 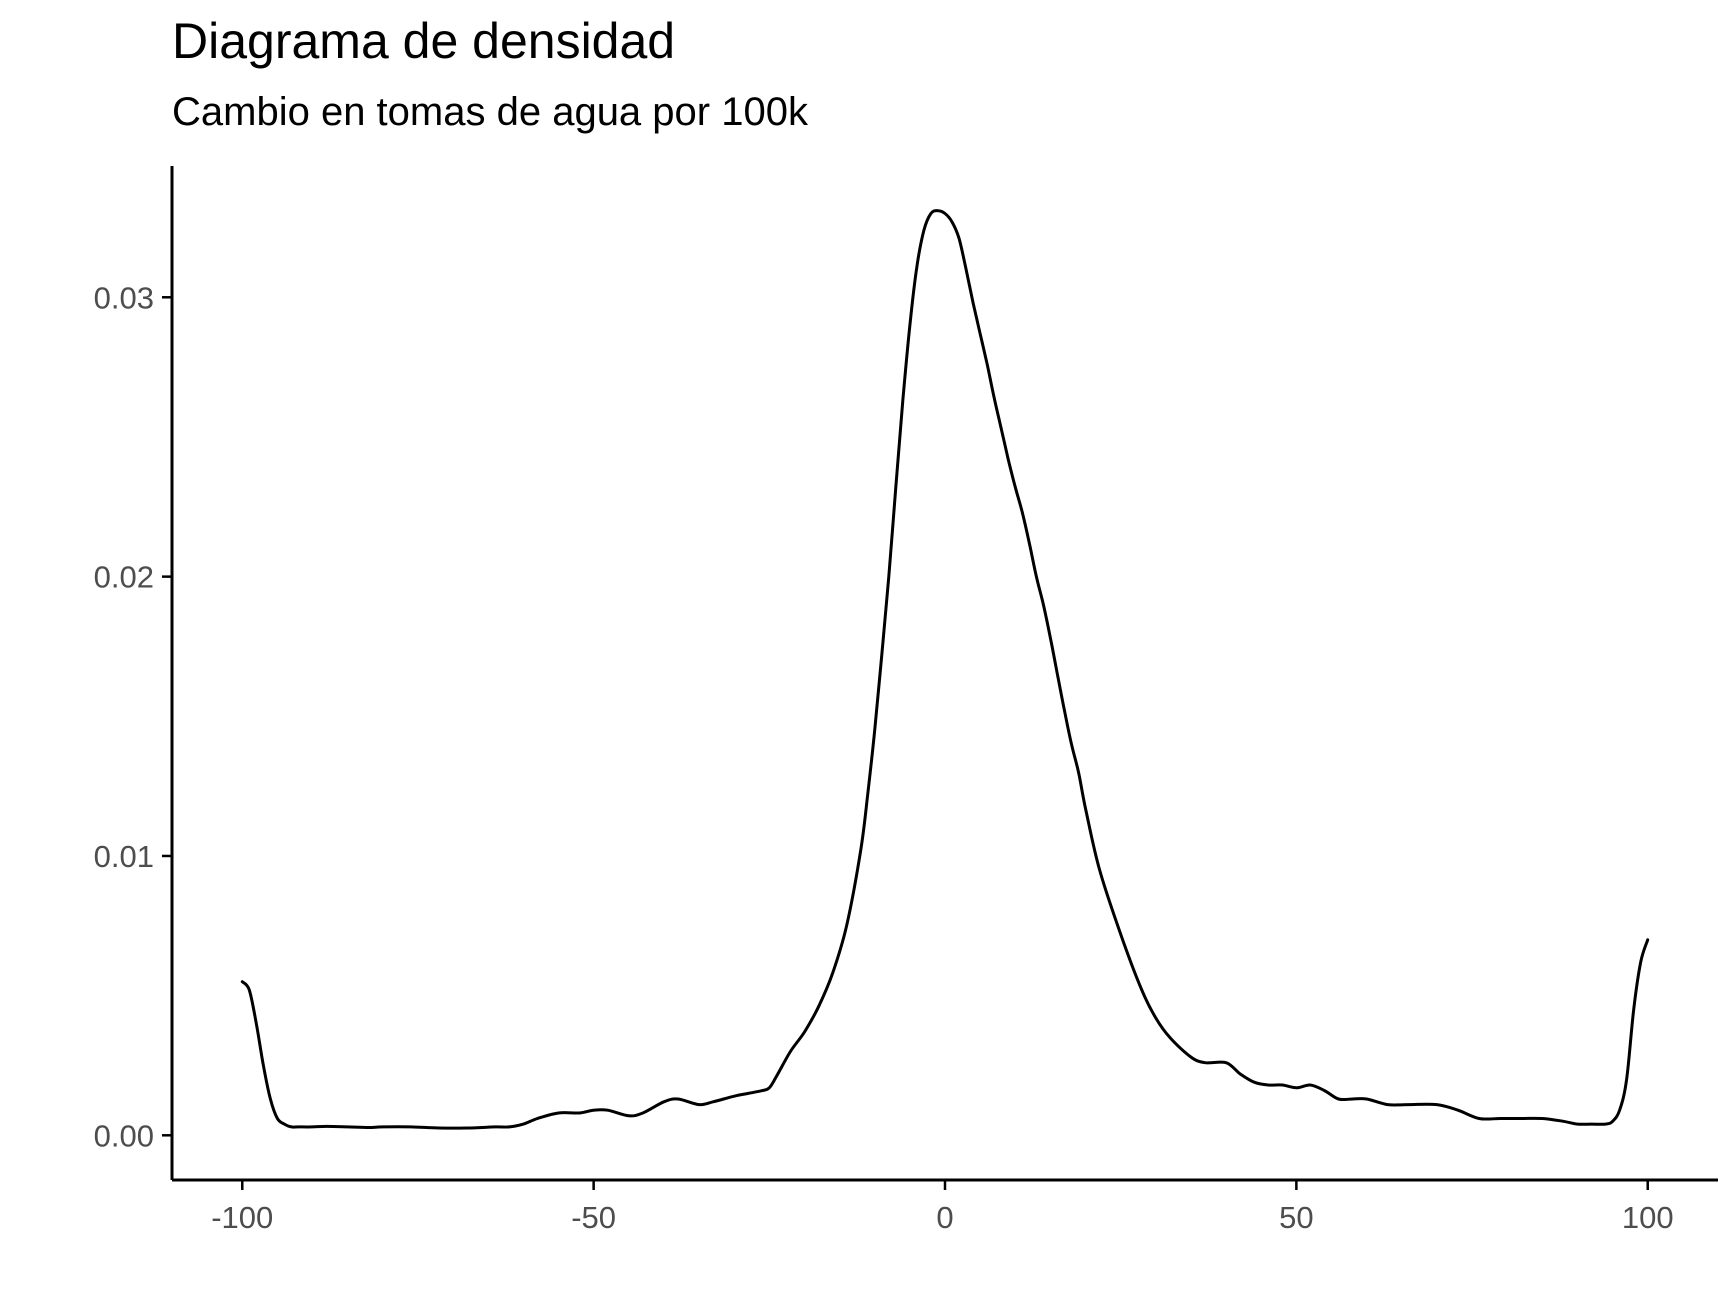 I want to click on y-tick-label: 0.02, so click(x=124, y=577).